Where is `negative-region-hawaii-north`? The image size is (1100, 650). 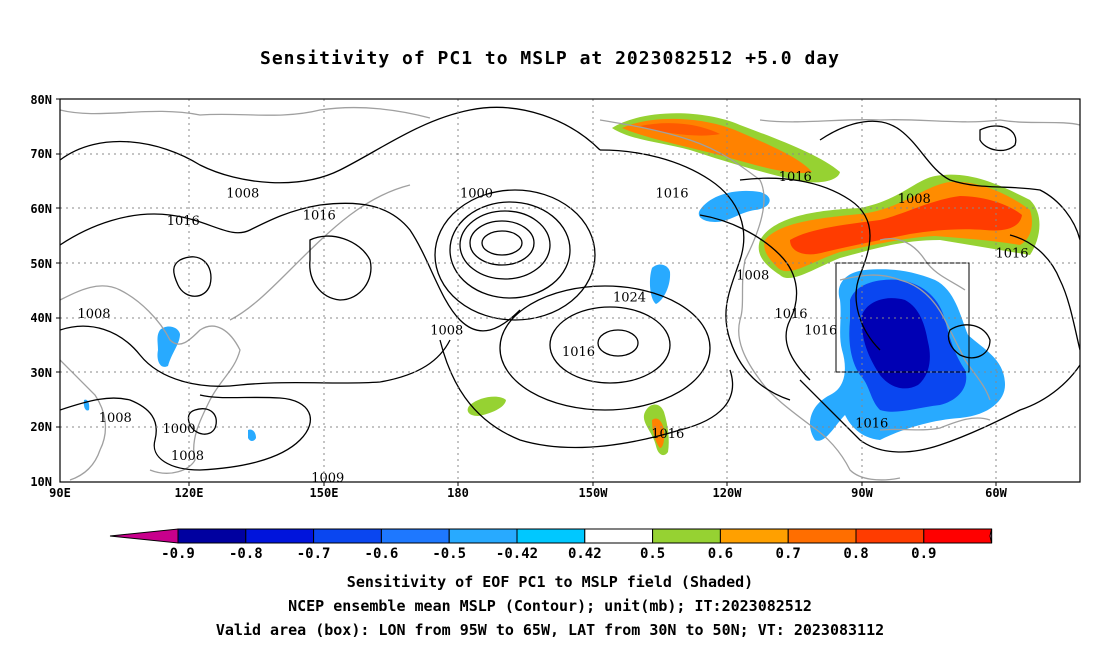 negative-region-hawaii-north is located at coordinates (660, 284).